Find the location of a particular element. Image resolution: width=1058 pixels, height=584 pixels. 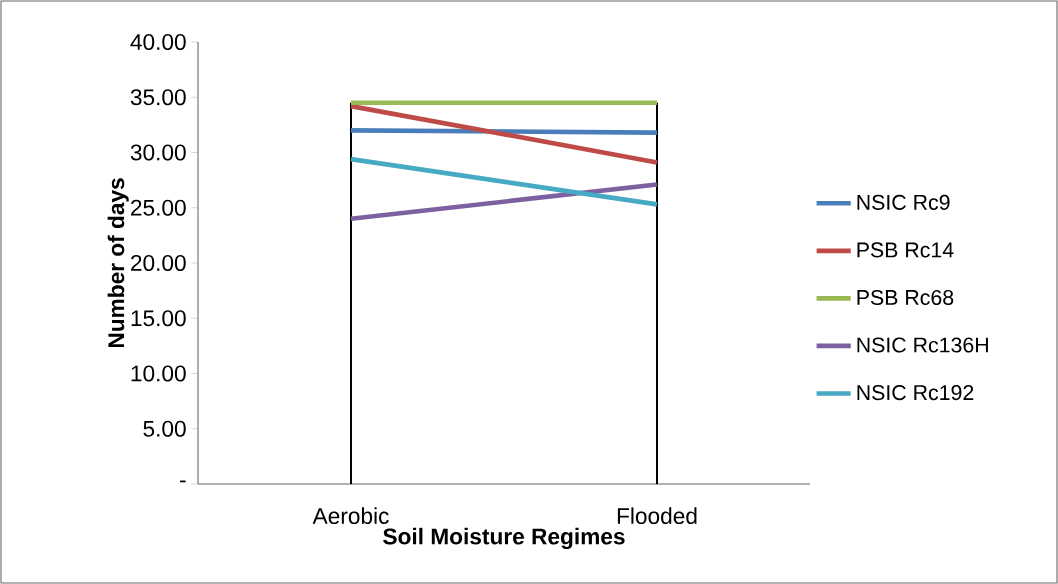

legend-label: PSB Rc14 is located at coordinates (905, 250).